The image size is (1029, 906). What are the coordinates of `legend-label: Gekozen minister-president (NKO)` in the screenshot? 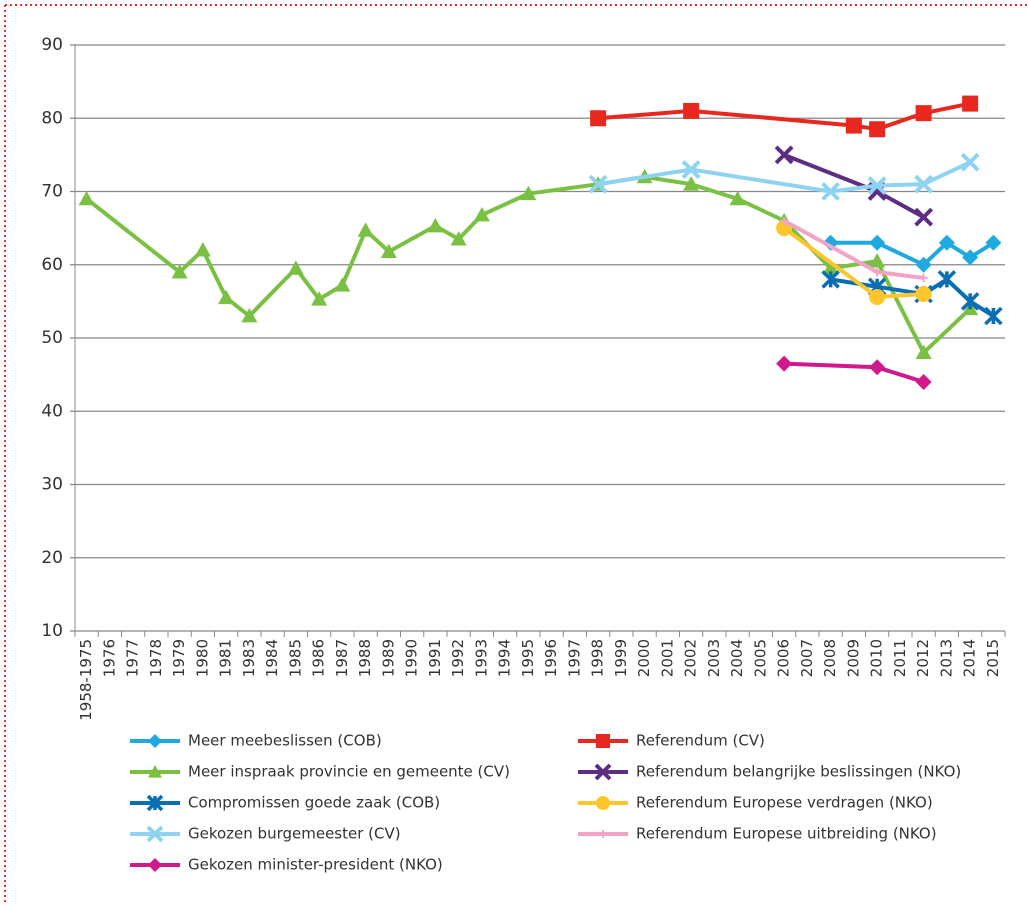 It's located at (315, 865).